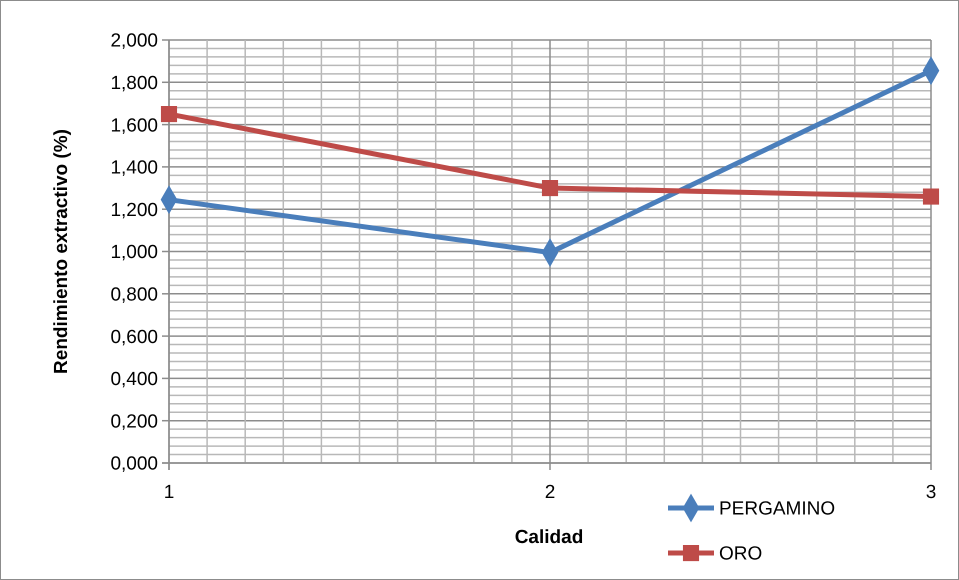 This screenshot has width=959, height=580. What do you see at coordinates (931, 492) in the screenshot?
I see `x-tick-label: 3` at bounding box center [931, 492].